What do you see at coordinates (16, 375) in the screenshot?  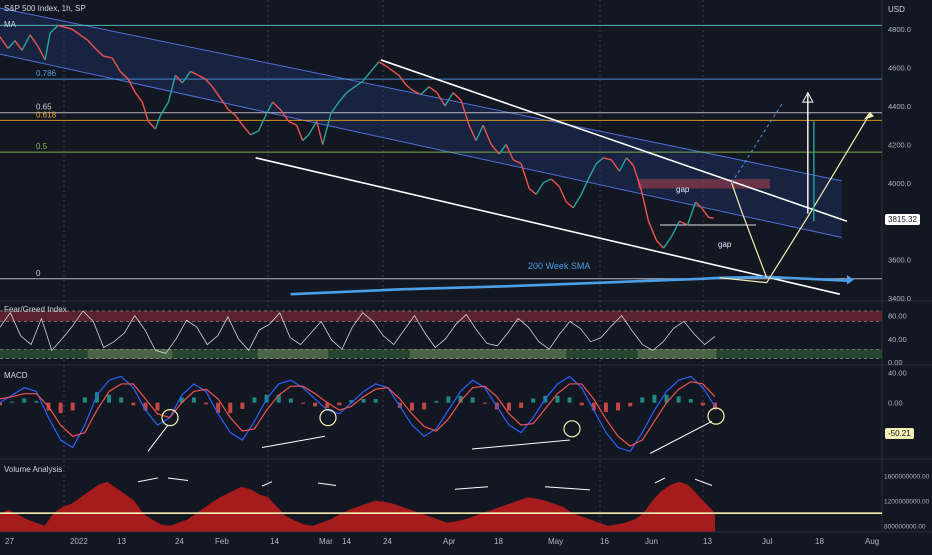 I see `macd-title: MACD` at bounding box center [16, 375].